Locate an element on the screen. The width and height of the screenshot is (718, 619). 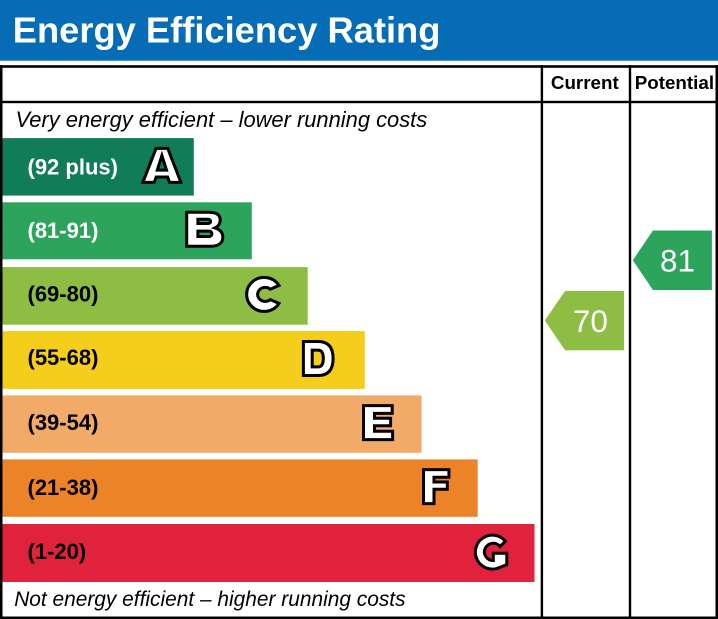
svg-text: (92 plus) is located at coordinates (73, 166).